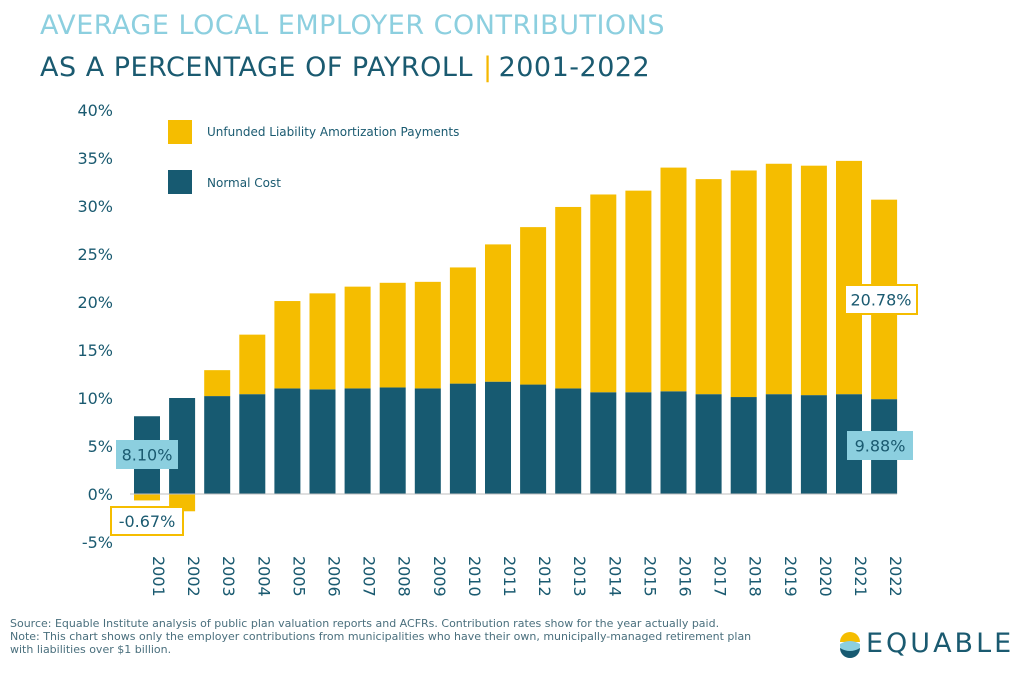 The width and height of the screenshot is (1024, 683). I want to click on y-tick-label: 5%, so click(100, 446).